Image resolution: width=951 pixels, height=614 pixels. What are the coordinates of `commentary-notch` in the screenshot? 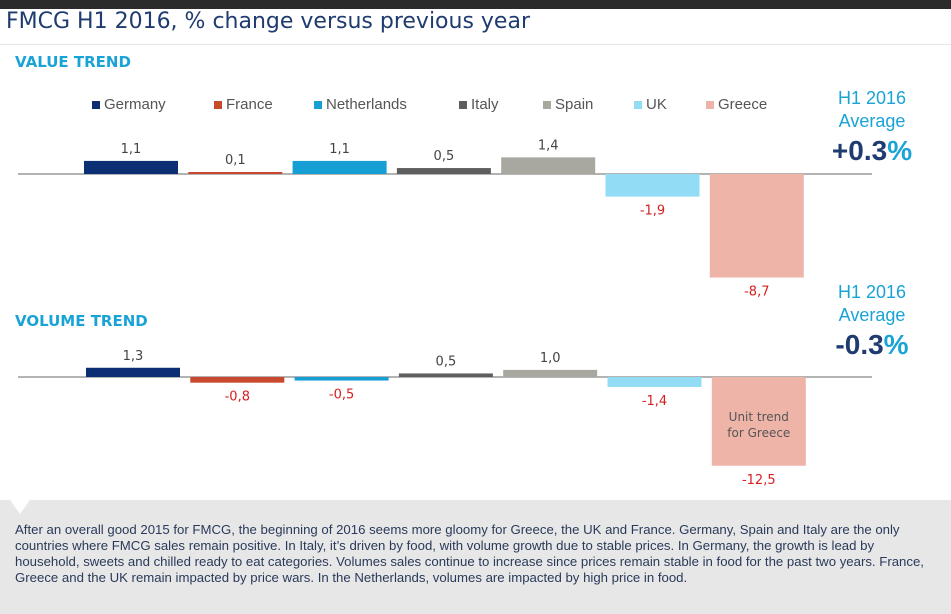 It's located at (20, 507).